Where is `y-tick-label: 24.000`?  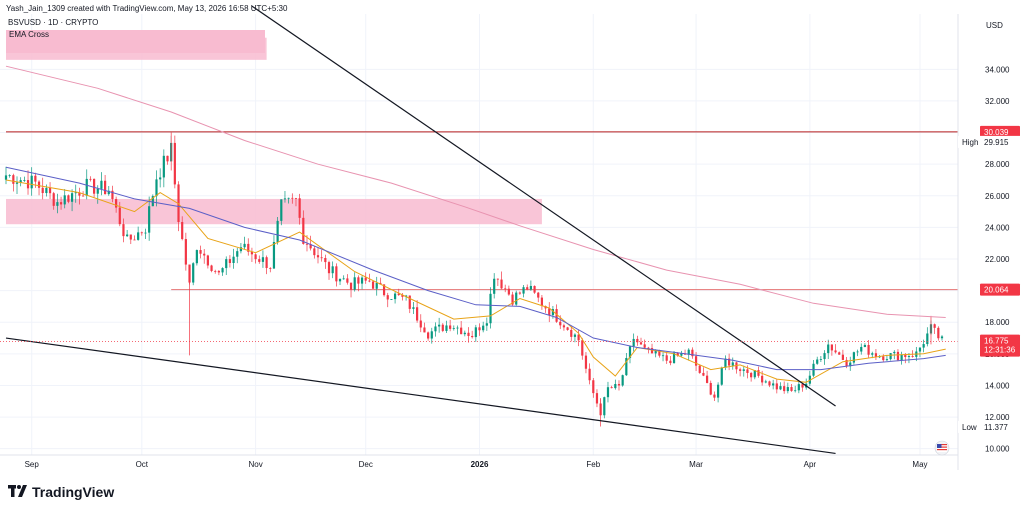
y-tick-label: 24.000 is located at coordinates (997, 227).